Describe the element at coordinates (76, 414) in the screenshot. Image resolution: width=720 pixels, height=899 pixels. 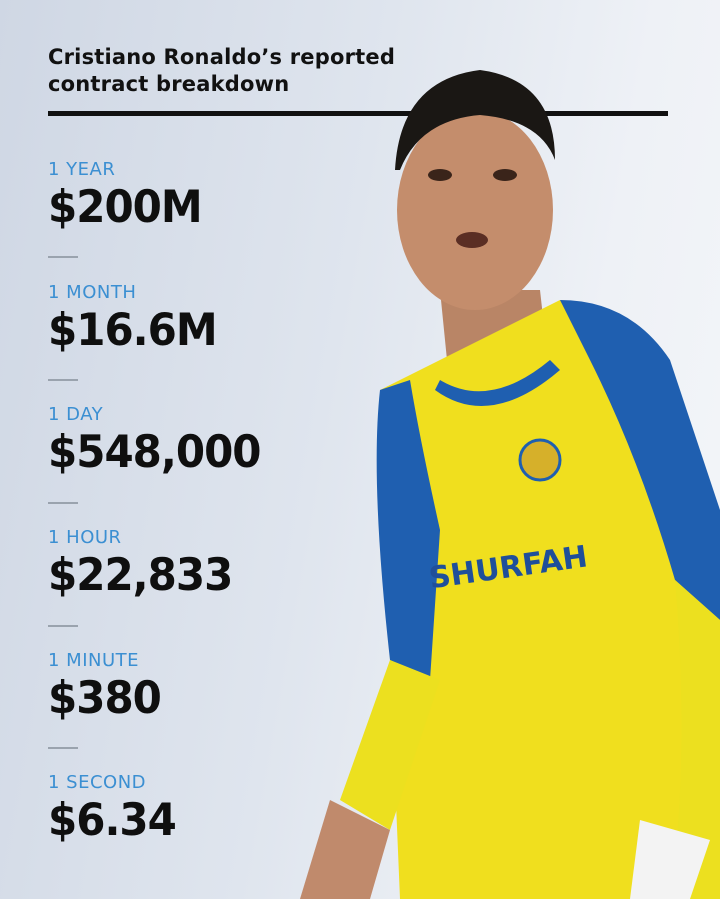
I see `stat-label: 1 DAY` at that location.